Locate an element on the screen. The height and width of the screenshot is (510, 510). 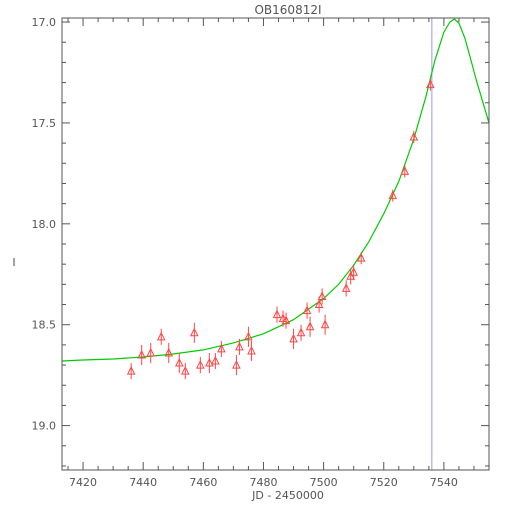
y-axis-title: I is located at coordinates (13, 262).